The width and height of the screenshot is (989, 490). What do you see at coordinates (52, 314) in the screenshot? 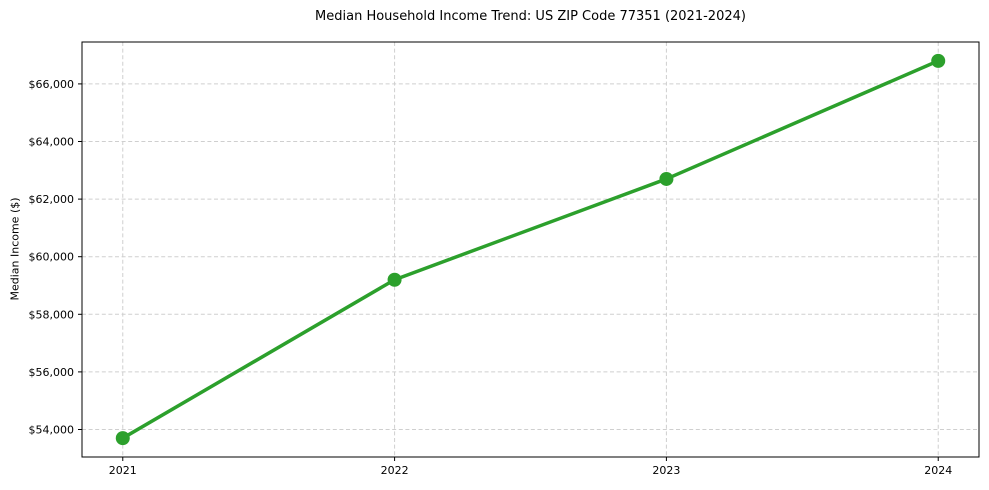
I see `y-tick-label: $58,000` at bounding box center [52, 314].